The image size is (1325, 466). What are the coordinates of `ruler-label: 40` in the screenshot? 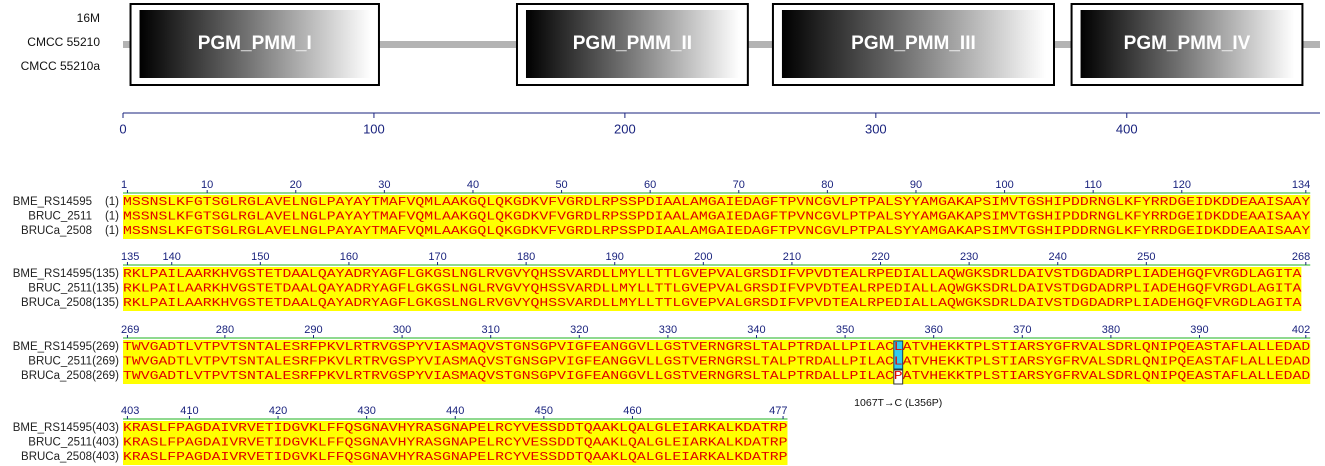 It's located at (473, 185).